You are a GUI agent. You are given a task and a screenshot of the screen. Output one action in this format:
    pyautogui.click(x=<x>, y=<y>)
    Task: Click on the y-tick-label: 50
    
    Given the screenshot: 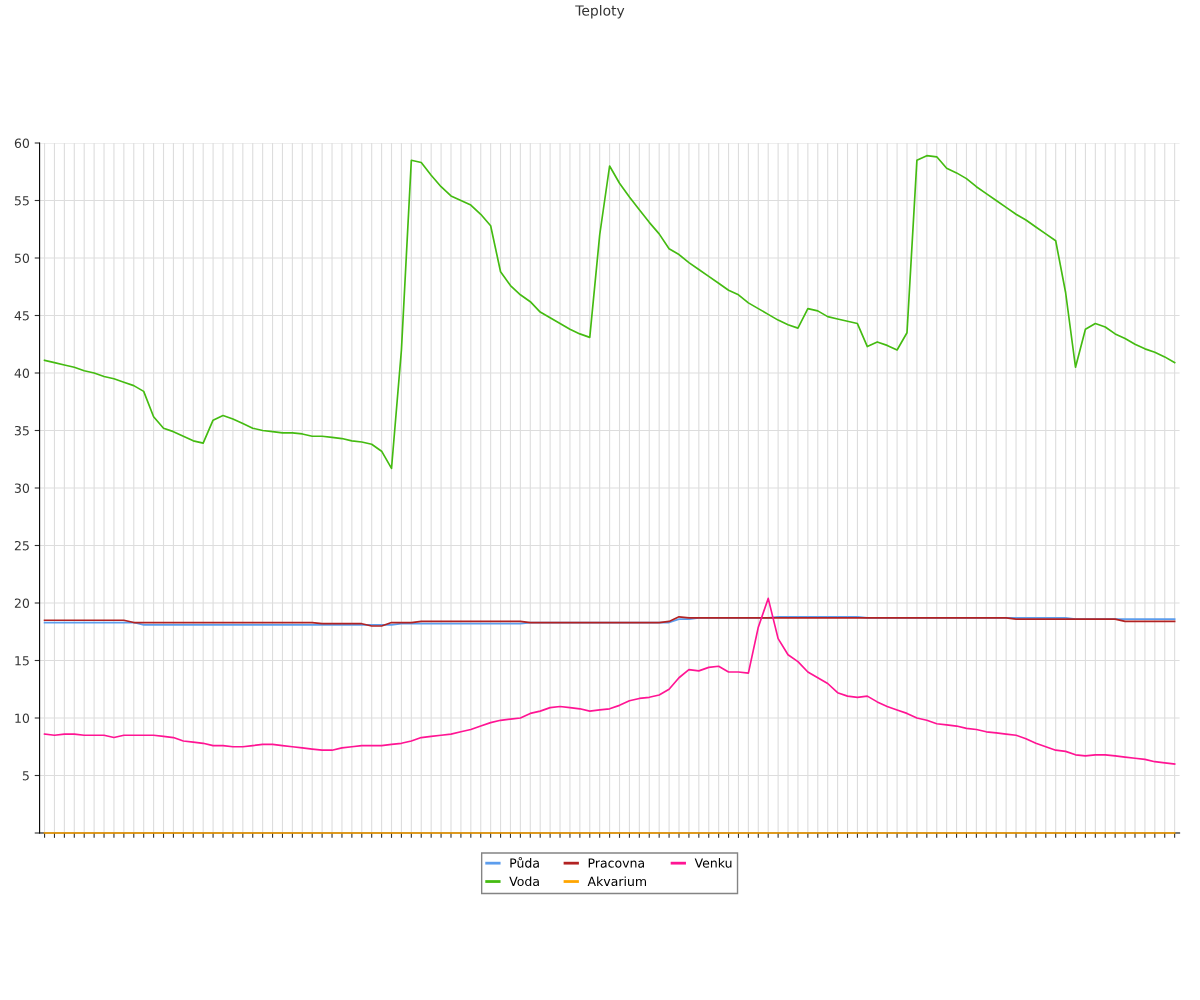 What is the action you would take?
    pyautogui.click(x=22, y=258)
    